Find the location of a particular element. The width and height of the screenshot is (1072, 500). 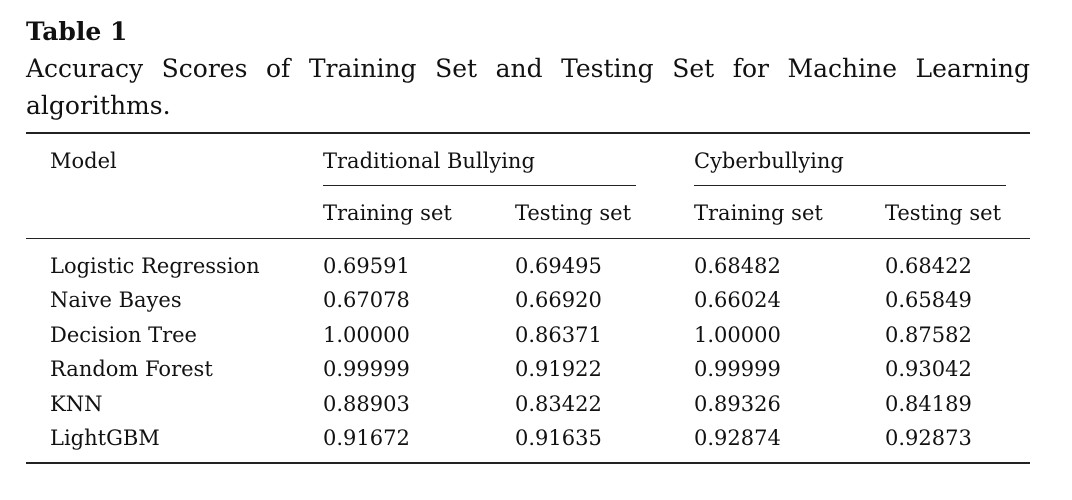

cell-value: 0.69591 is located at coordinates (366, 266).